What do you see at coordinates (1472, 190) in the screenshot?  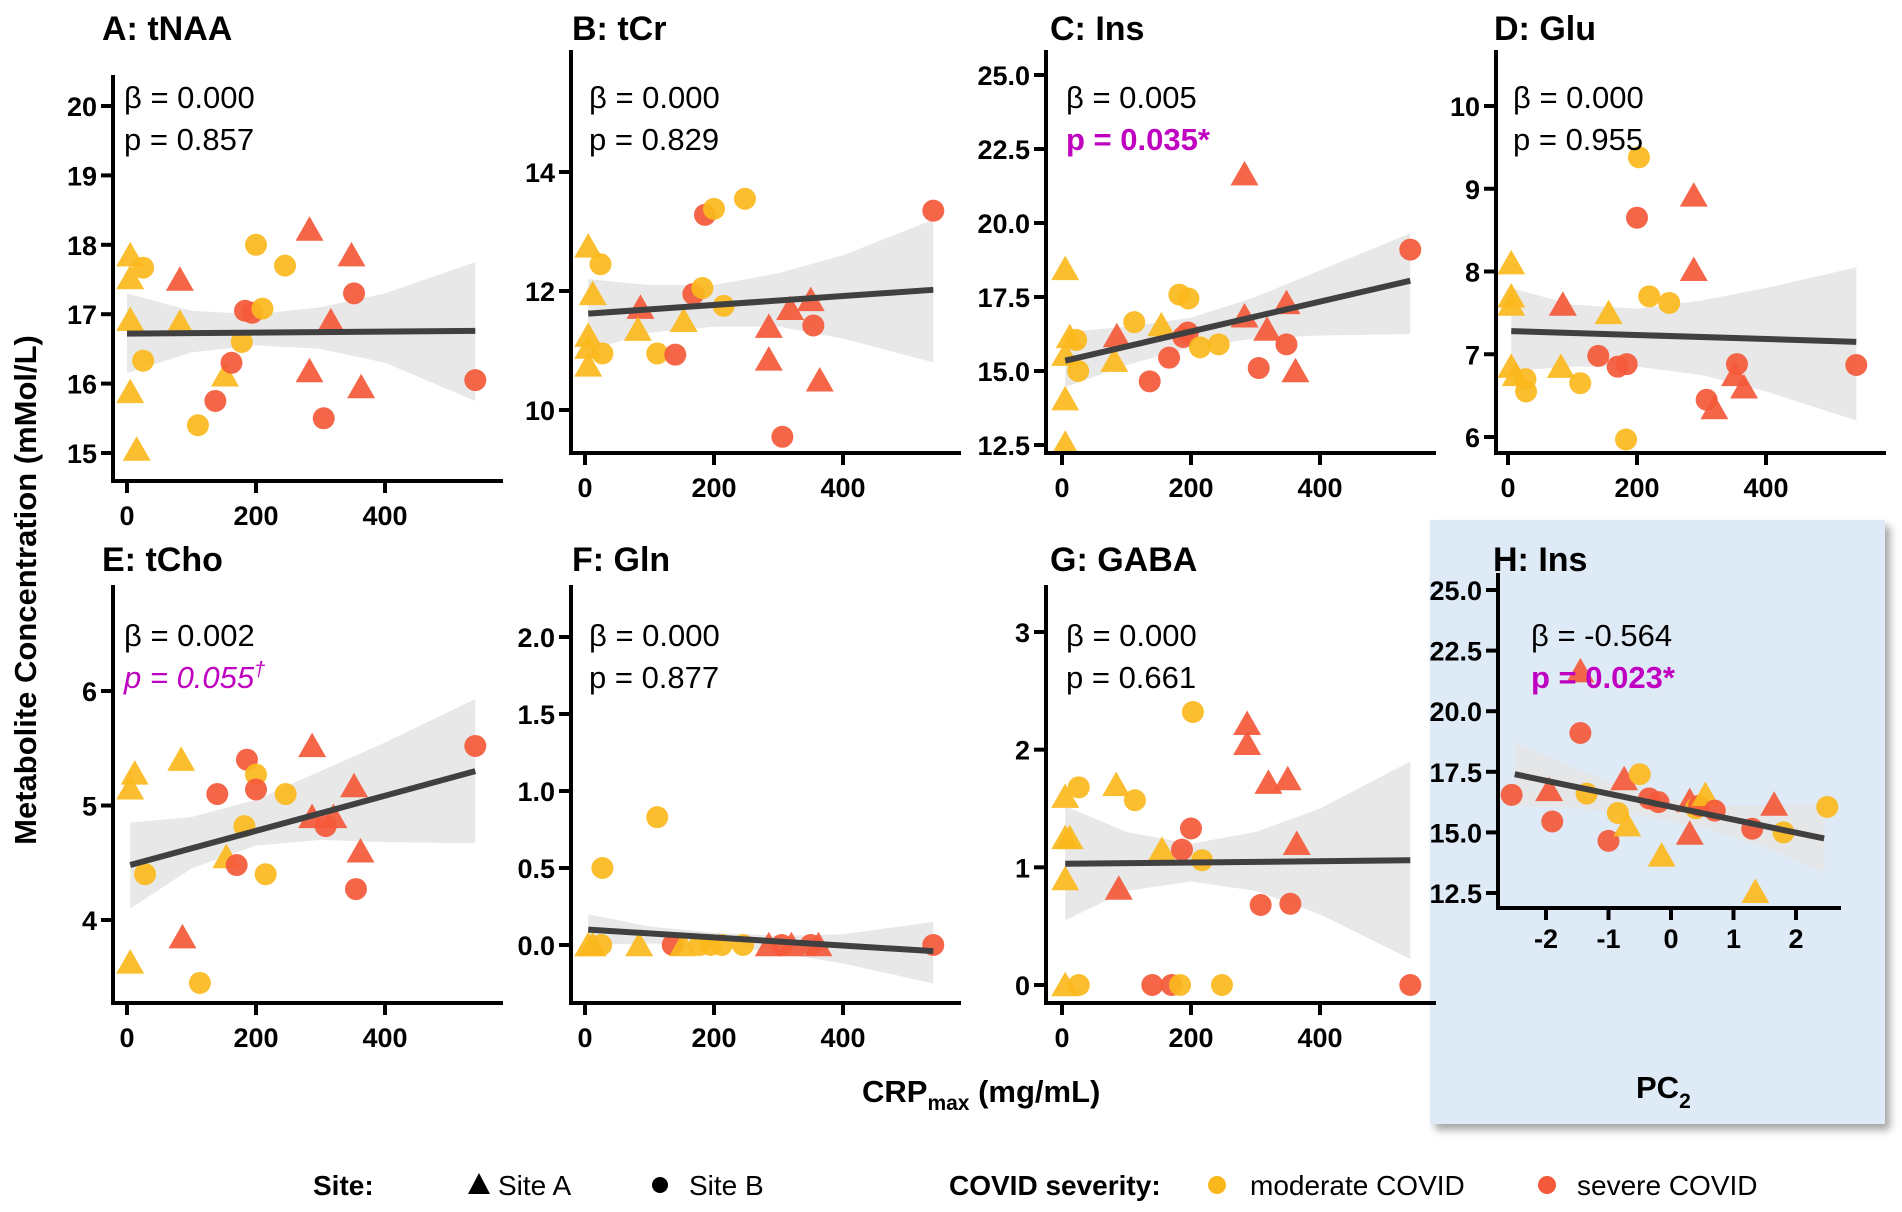 I see `y-tick-label: 9` at bounding box center [1472, 190].